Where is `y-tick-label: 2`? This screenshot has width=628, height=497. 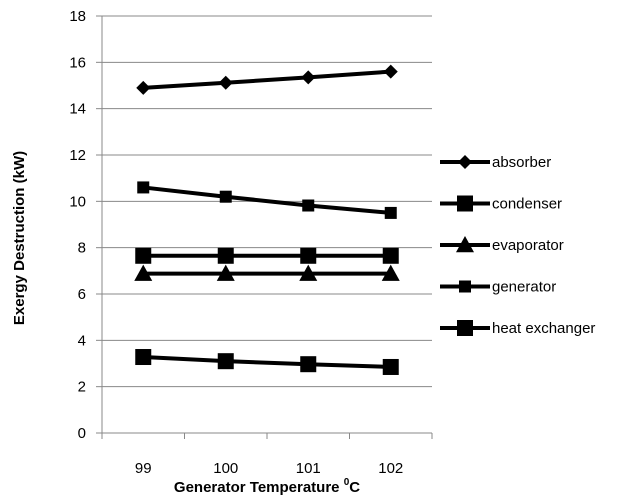 y-tick-label: 2 is located at coordinates (82, 387).